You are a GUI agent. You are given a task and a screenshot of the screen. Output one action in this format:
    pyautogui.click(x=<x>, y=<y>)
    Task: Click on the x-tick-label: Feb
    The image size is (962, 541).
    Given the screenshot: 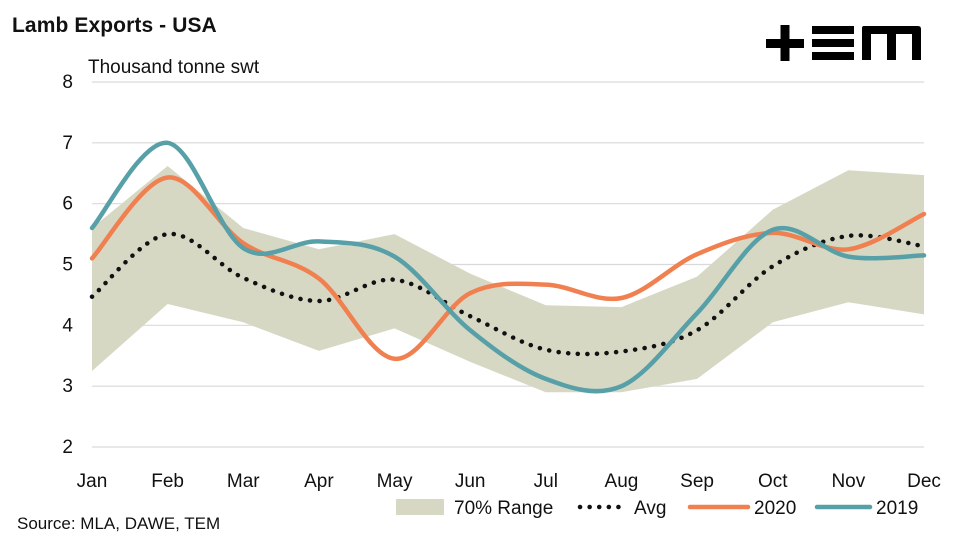 What is the action you would take?
    pyautogui.click(x=167, y=481)
    